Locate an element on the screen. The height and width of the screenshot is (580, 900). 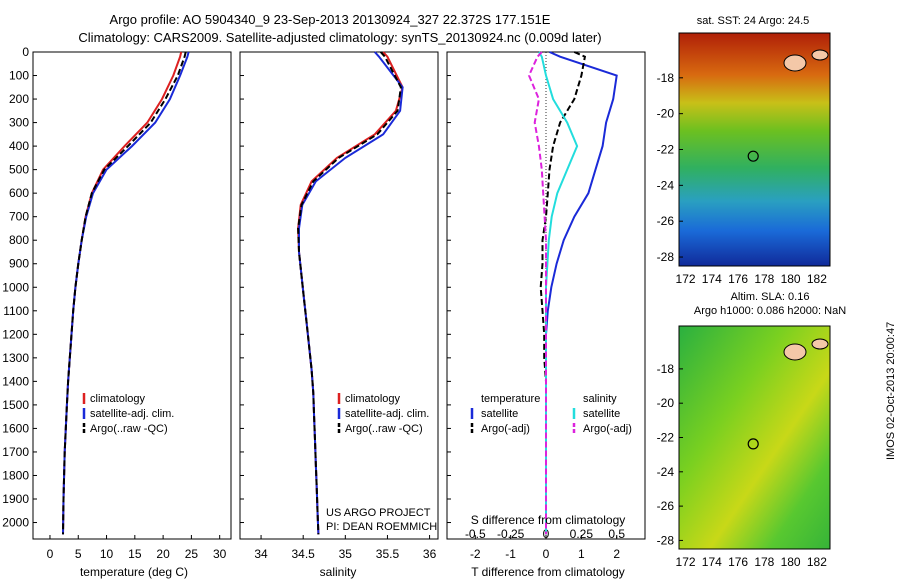
sst-map-title: sat. SST: 24 Argo: 24.5 is located at coordinates (753, 21).